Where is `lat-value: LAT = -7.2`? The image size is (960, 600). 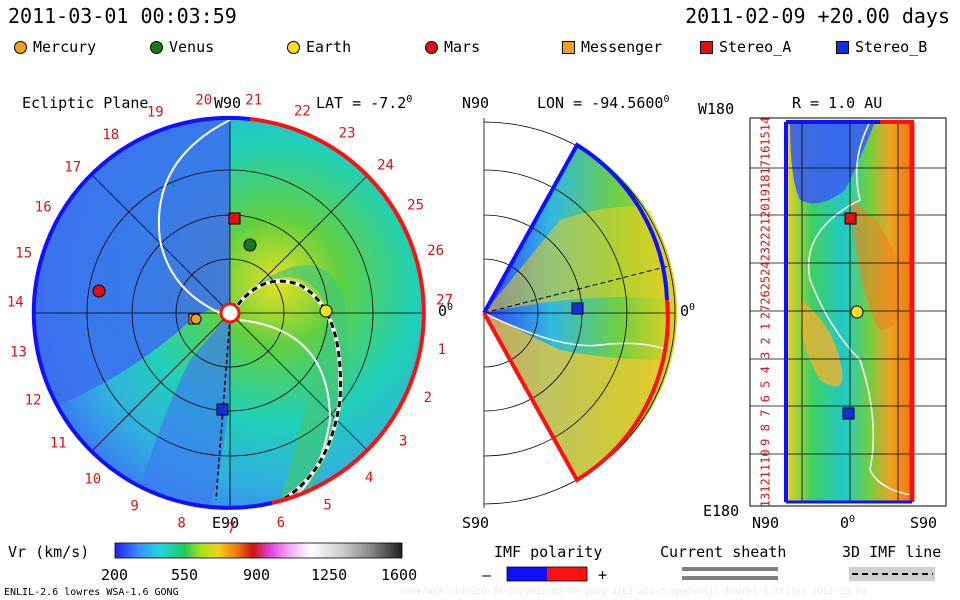
lat-value: LAT = -7.2 is located at coordinates (361, 103).